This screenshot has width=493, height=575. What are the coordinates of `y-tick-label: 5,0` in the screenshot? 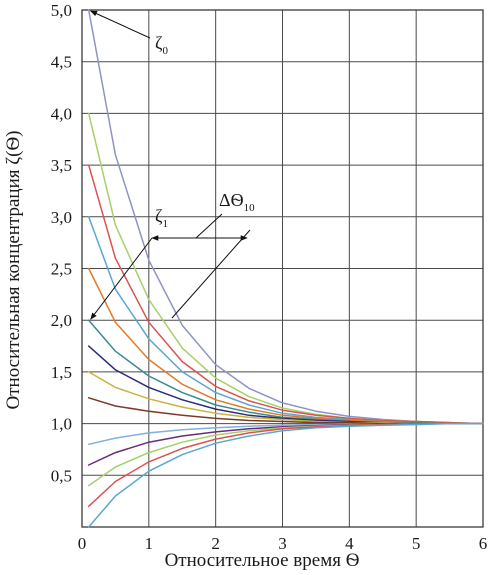 It's located at (61, 10).